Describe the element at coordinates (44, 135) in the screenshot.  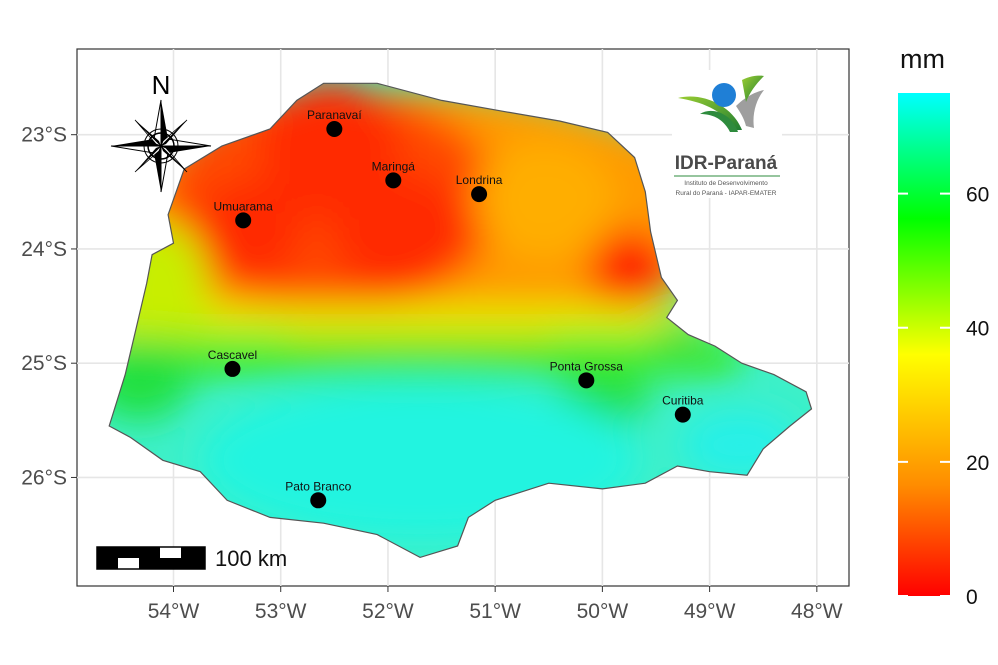
I see `y-tick-label: 23°S` at that location.